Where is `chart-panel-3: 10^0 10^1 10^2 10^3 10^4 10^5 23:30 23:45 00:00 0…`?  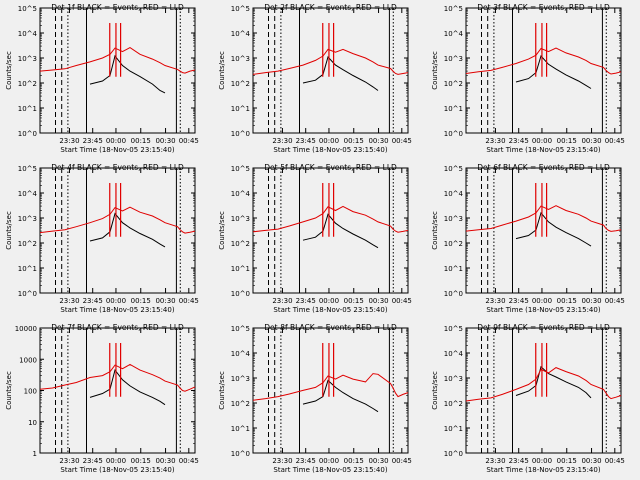 chart-panel-3: 10^0 10^1 10^2 10^3 10^4 10^5 23:30 23:45 00:00 0… is located at coordinates (528, 78).